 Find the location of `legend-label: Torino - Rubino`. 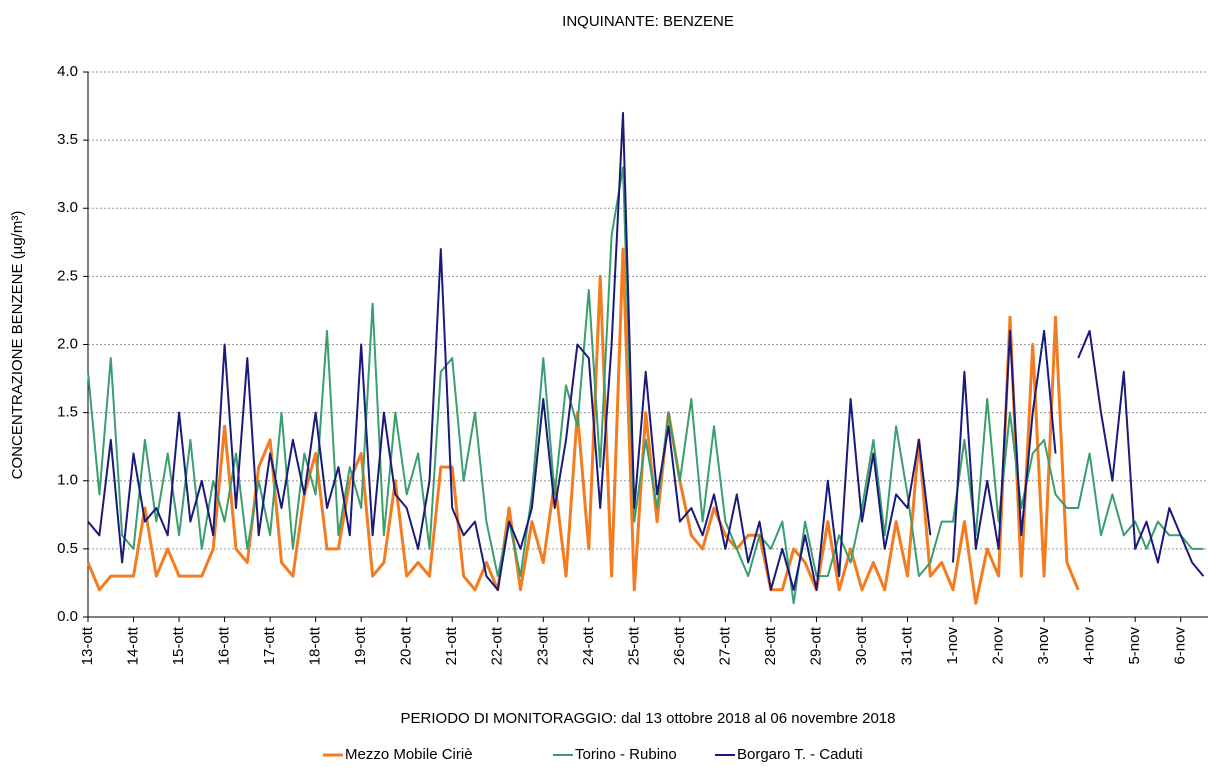

legend-label: Torino - Rubino is located at coordinates (626, 754).